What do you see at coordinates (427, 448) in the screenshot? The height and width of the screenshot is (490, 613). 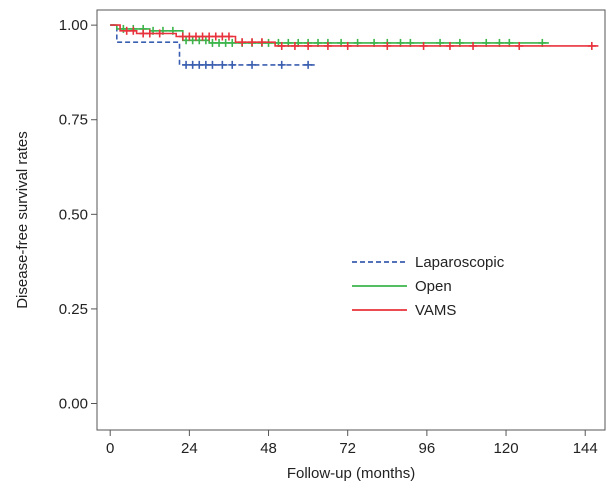 I see `x-tick-label: 96` at bounding box center [427, 448].